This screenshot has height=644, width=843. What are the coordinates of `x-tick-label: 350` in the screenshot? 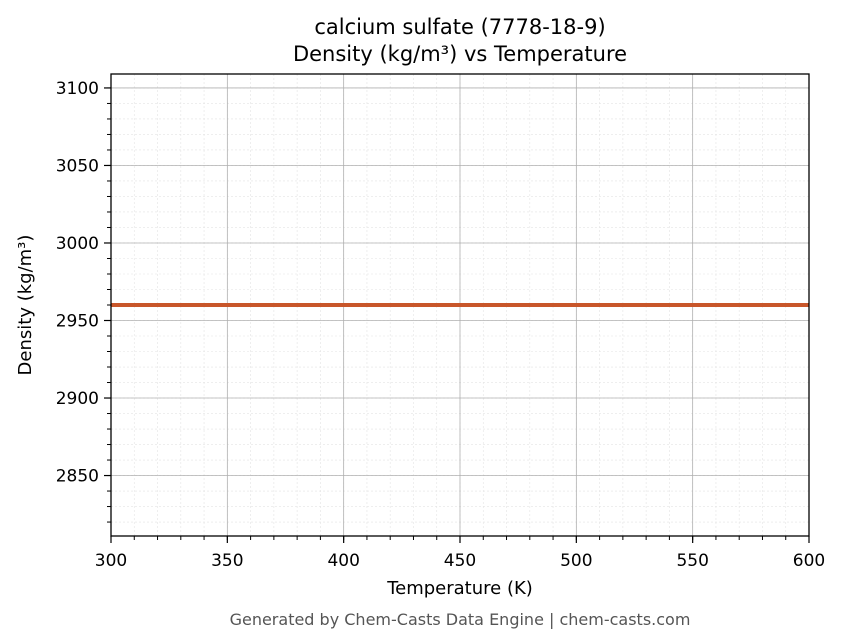 It's located at (227, 561).